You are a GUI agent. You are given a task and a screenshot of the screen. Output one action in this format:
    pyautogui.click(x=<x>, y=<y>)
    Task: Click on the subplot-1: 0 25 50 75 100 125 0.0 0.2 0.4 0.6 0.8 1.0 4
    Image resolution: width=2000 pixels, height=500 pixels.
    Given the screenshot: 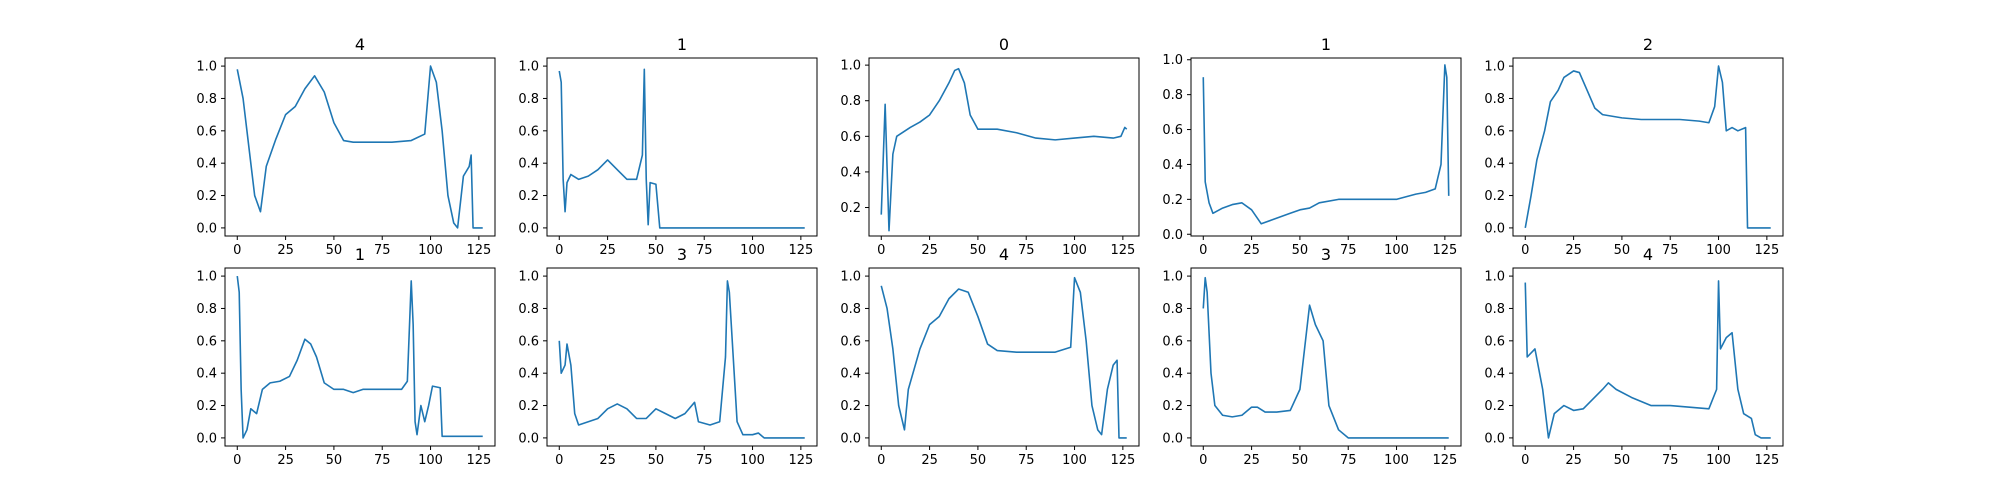 What is the action you would take?
    pyautogui.click(x=346, y=146)
    